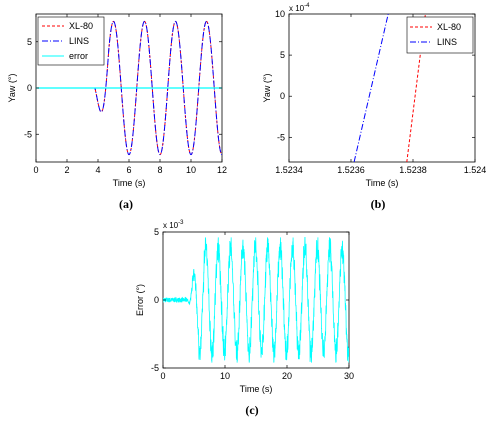  What do you see at coordinates (156, 300) in the screenshot?
I see `panel-c-ytick-label: 0` at bounding box center [156, 300].